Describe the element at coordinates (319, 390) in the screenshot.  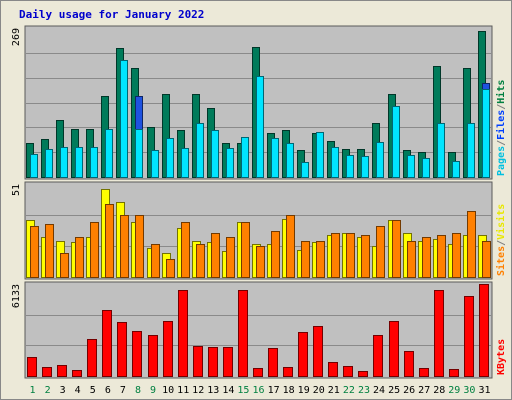
I see `day-label: 20` at that location.